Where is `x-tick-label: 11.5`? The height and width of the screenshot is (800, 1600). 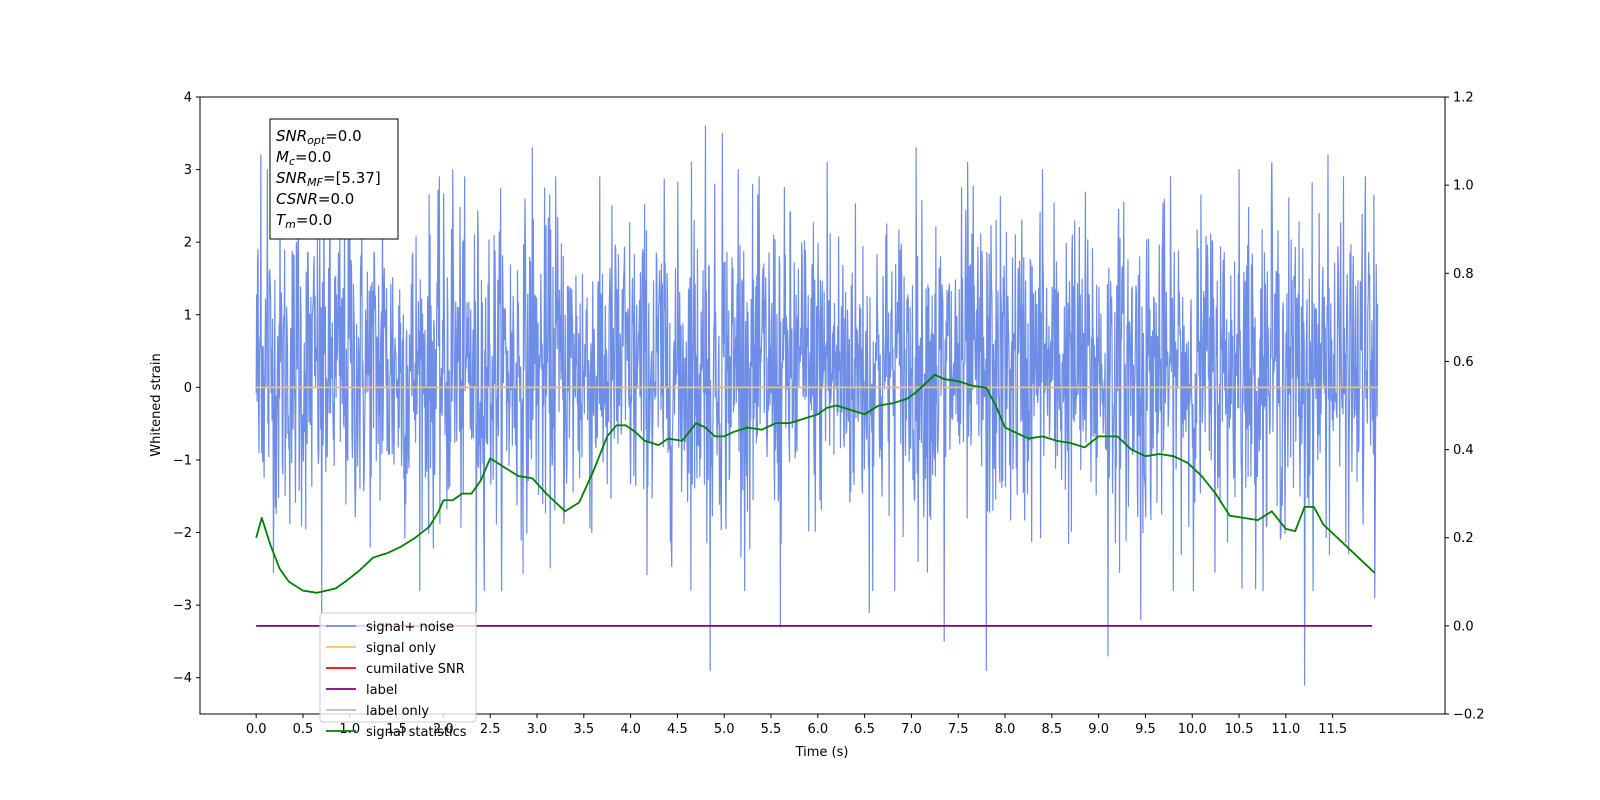 x-tick-label: 11.5 is located at coordinates (1332, 729).